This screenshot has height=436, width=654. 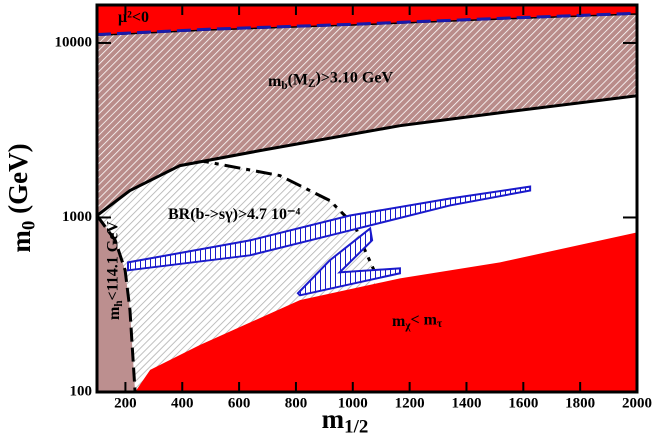 I want to click on subscript: τ, so click(x=440, y=324).